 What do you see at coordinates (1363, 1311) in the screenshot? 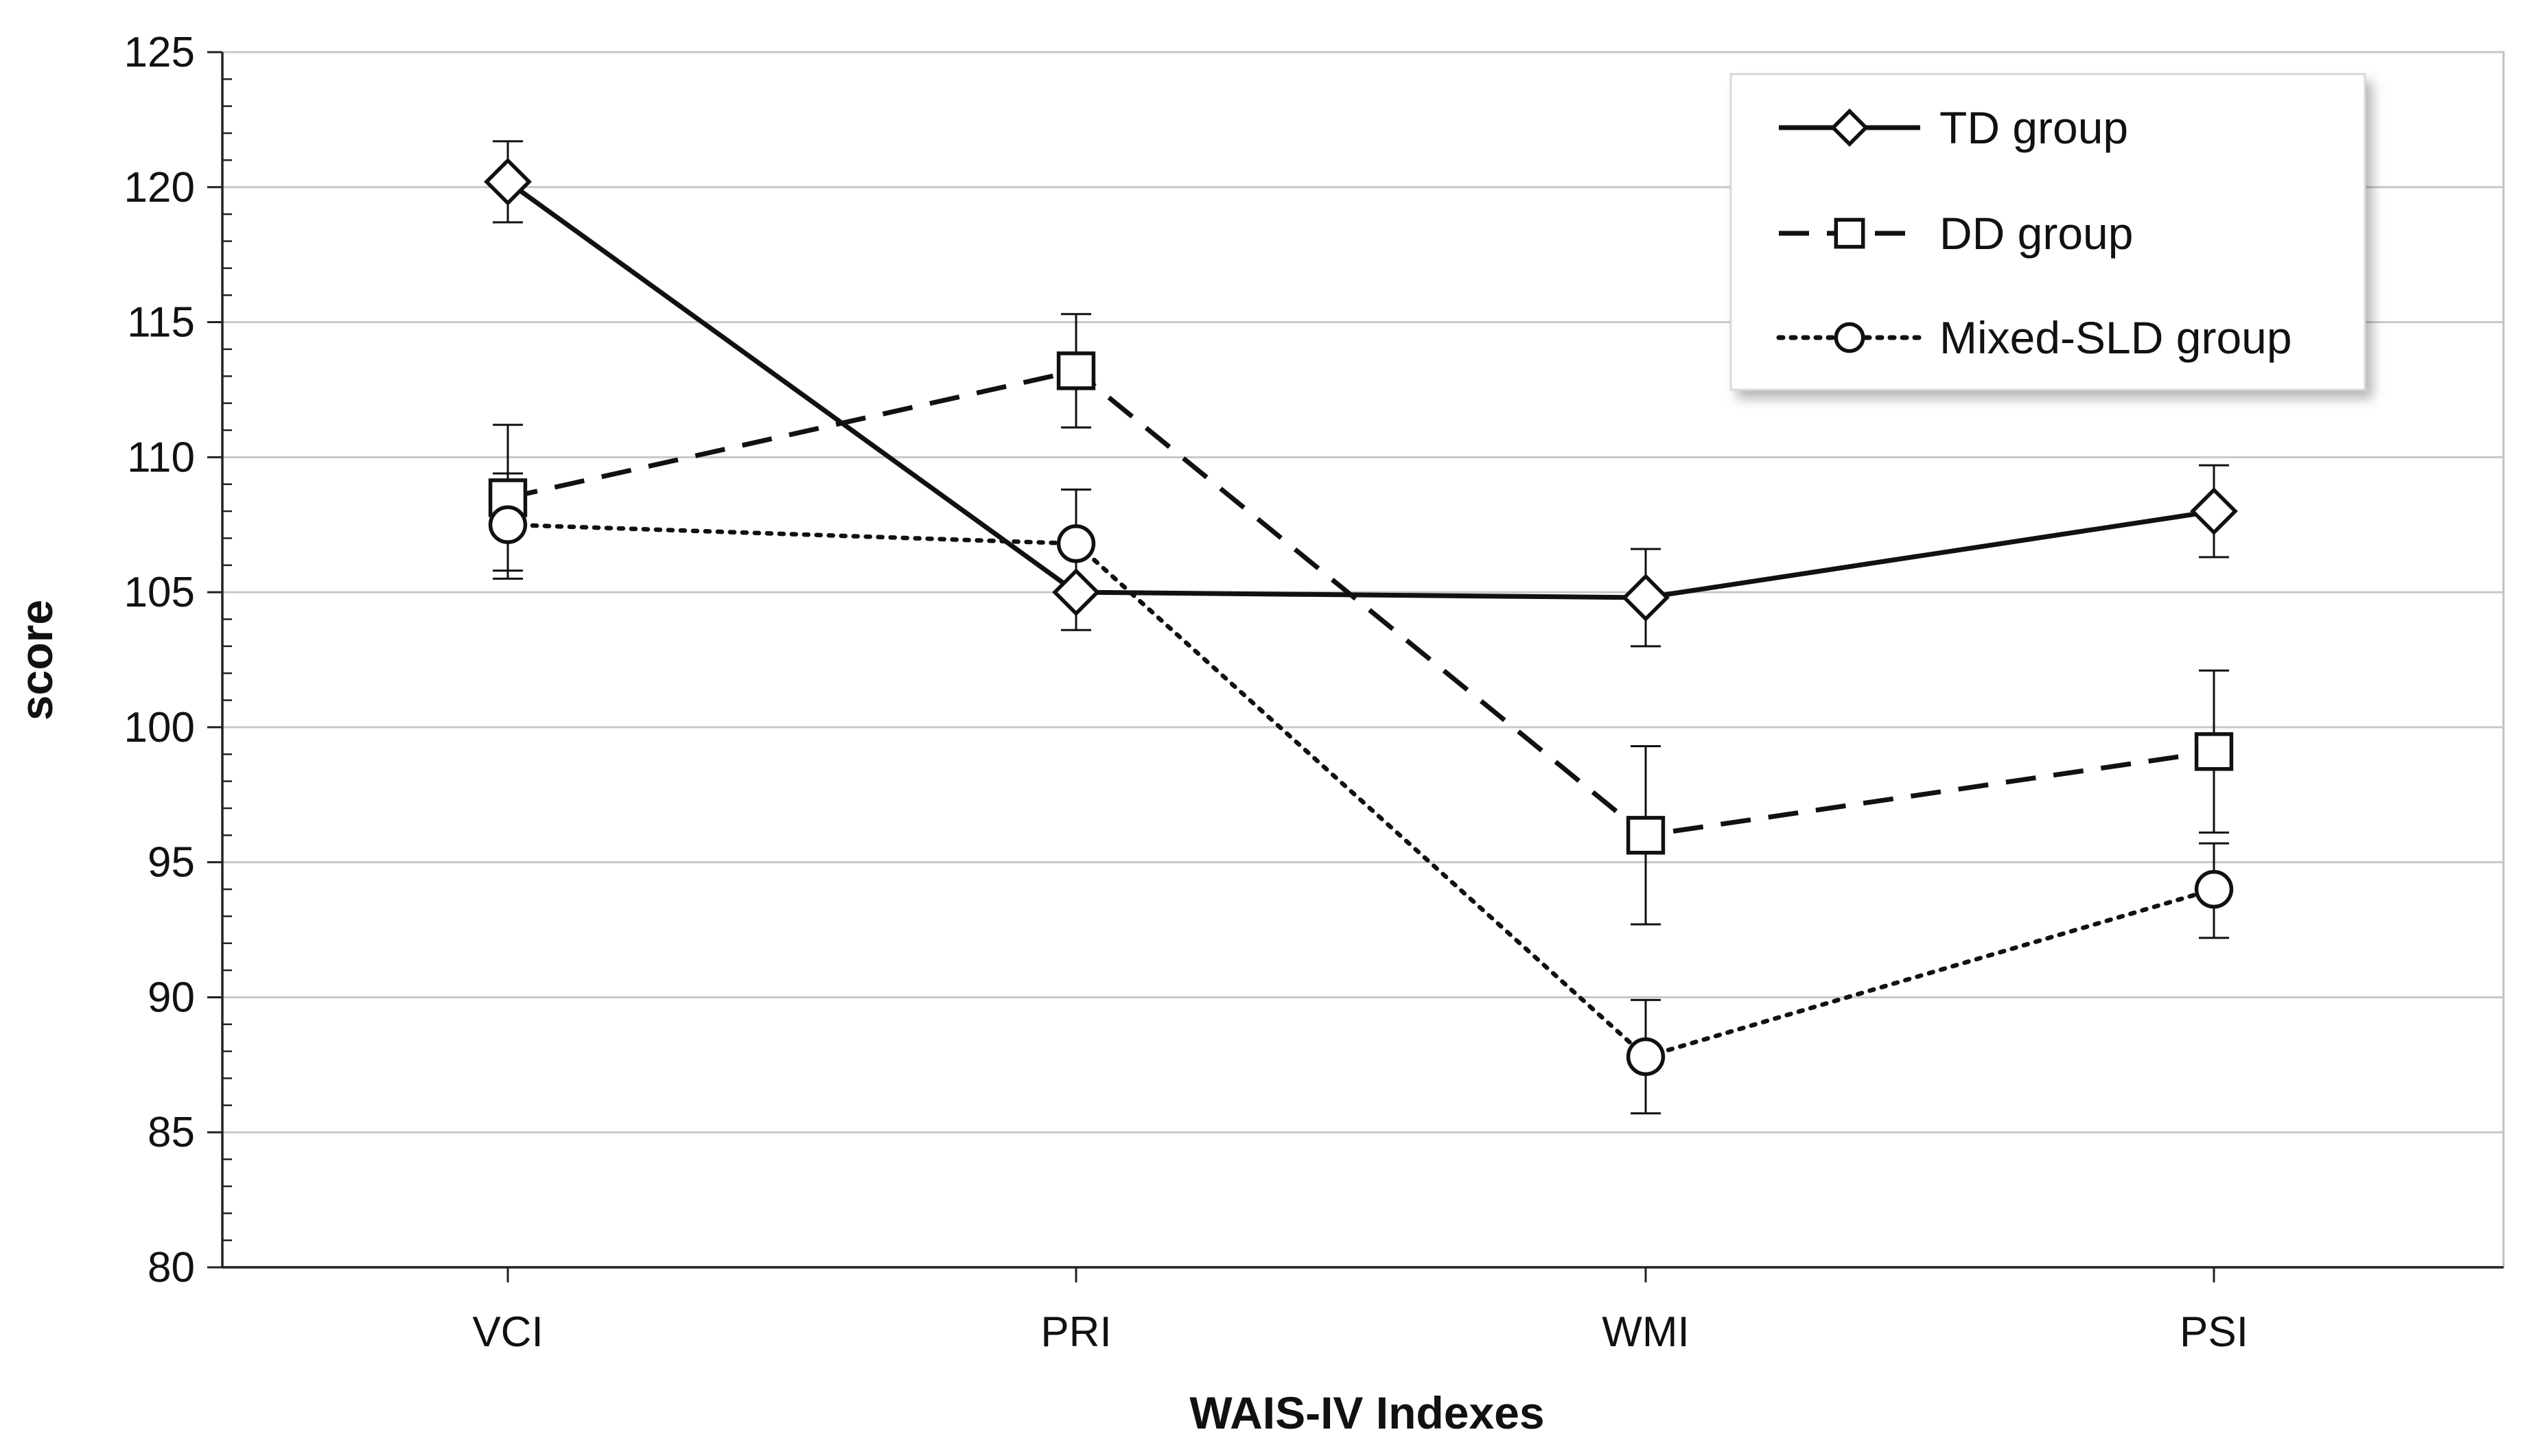
I see `x-axis: VCI PRI WMI PSI` at bounding box center [1363, 1311].